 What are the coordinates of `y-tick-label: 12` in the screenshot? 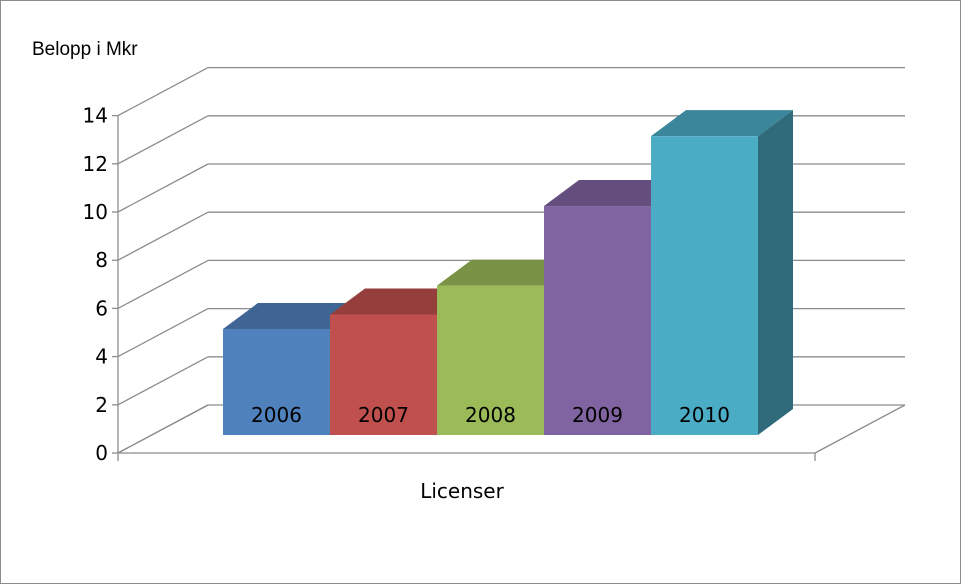 It's located at (95, 164).